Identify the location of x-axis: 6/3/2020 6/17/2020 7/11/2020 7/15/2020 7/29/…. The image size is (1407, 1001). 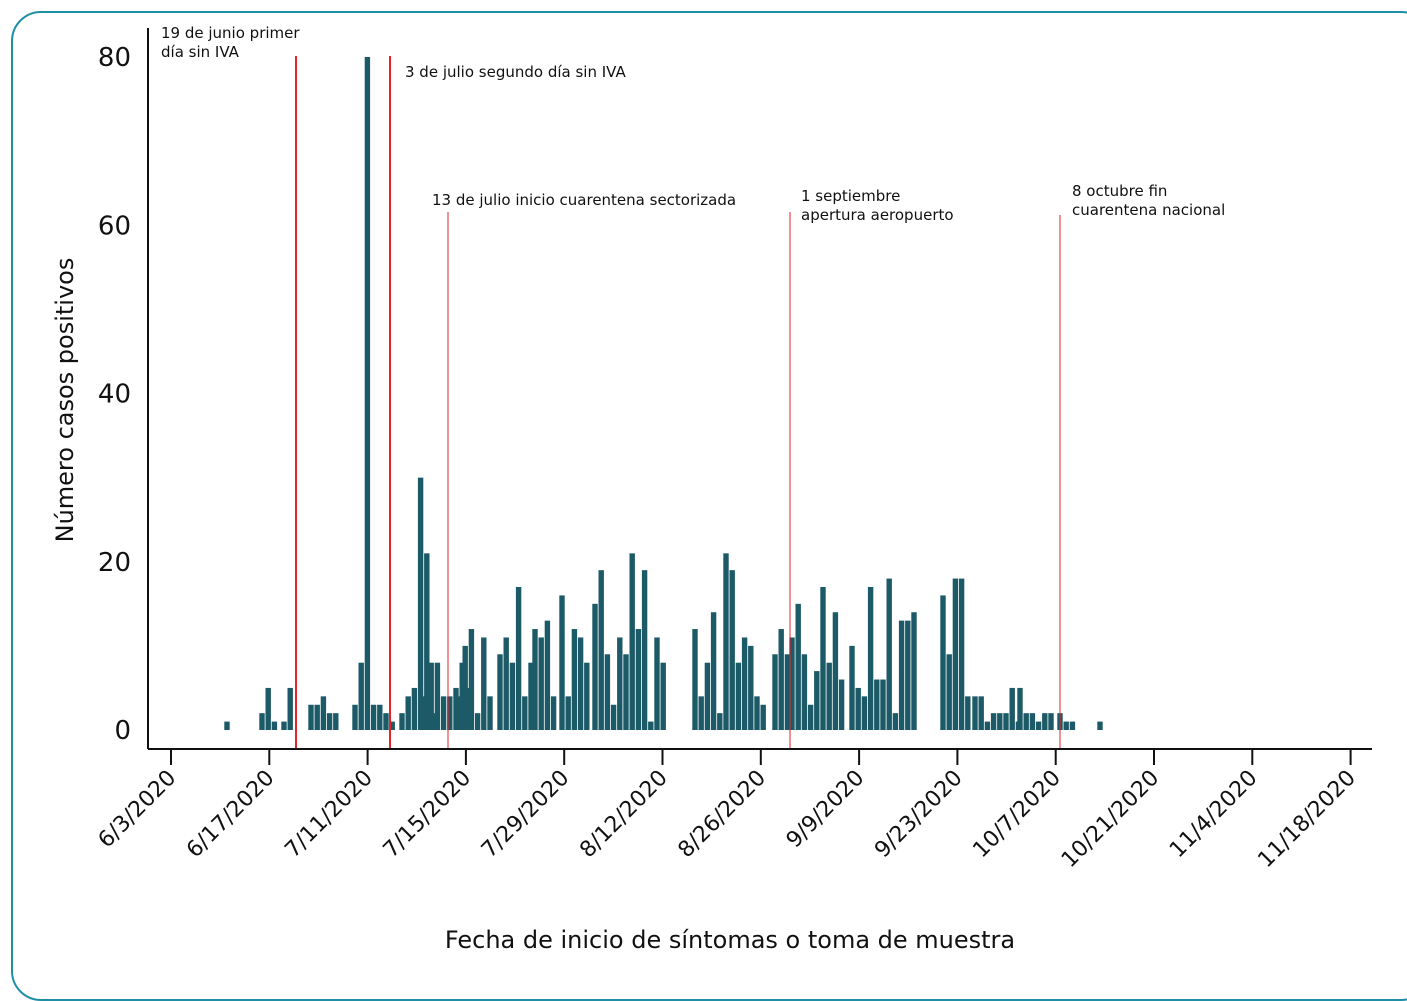
(733, 810).